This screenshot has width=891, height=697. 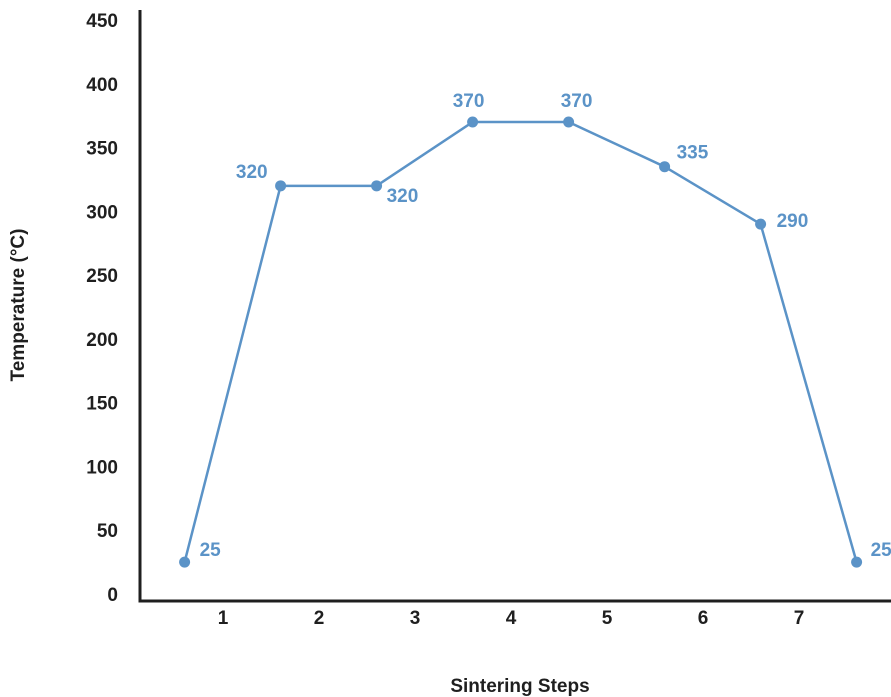 I want to click on x-tick-label: 7, so click(x=799, y=618).